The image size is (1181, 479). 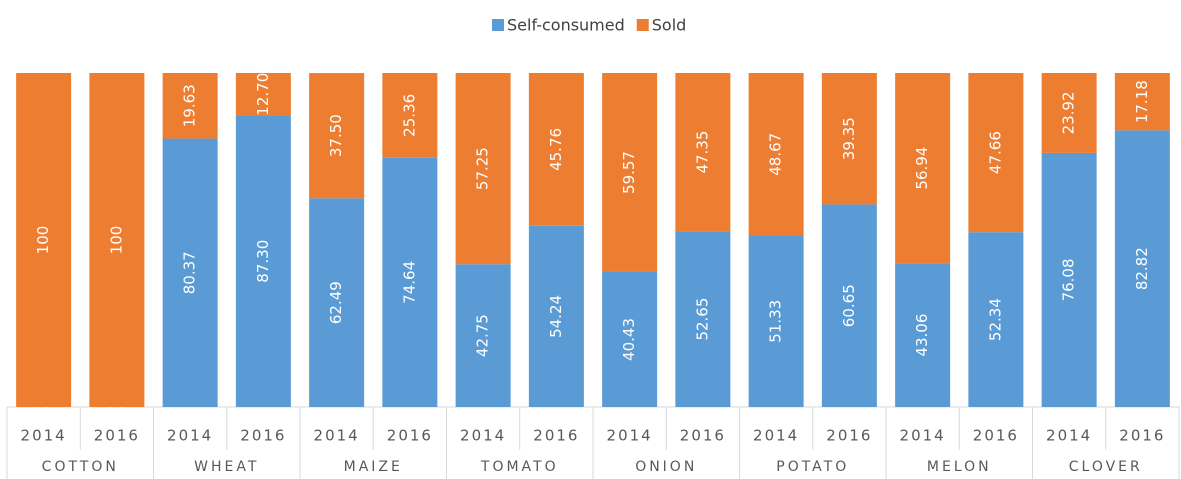 I want to click on value-label: 25.36, so click(x=409, y=115).